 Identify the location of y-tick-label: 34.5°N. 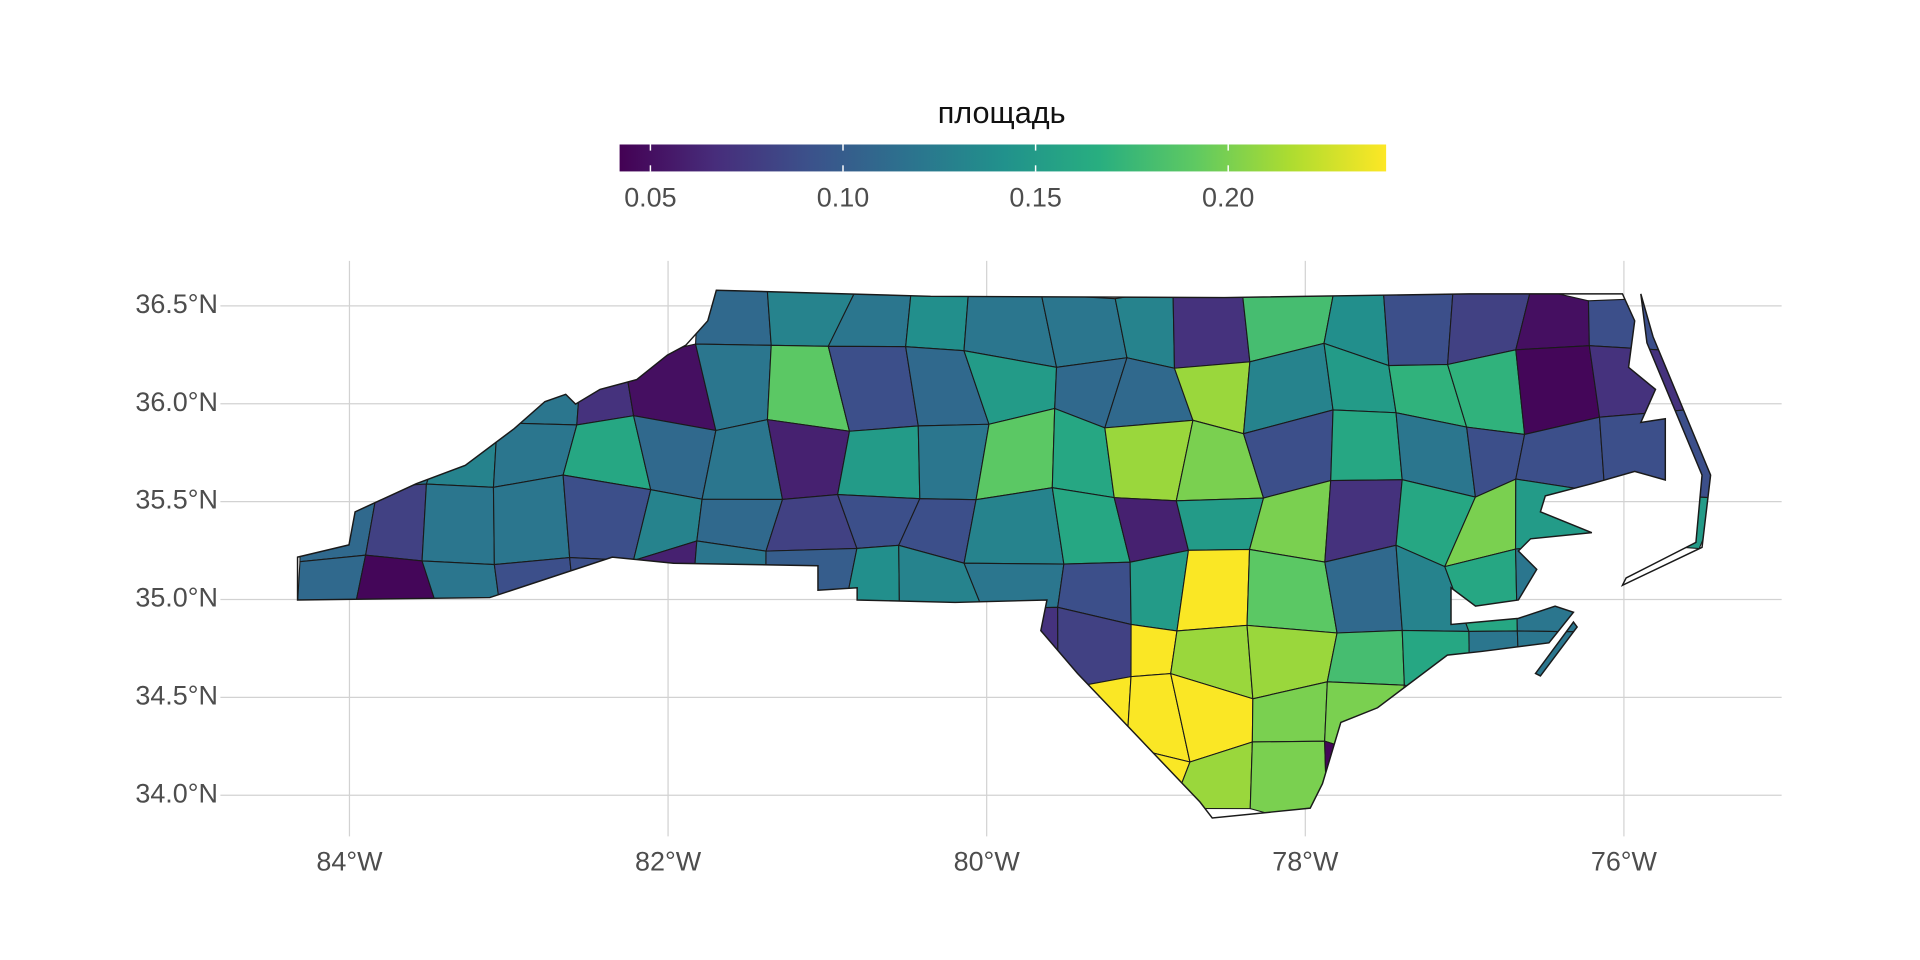
(176, 695).